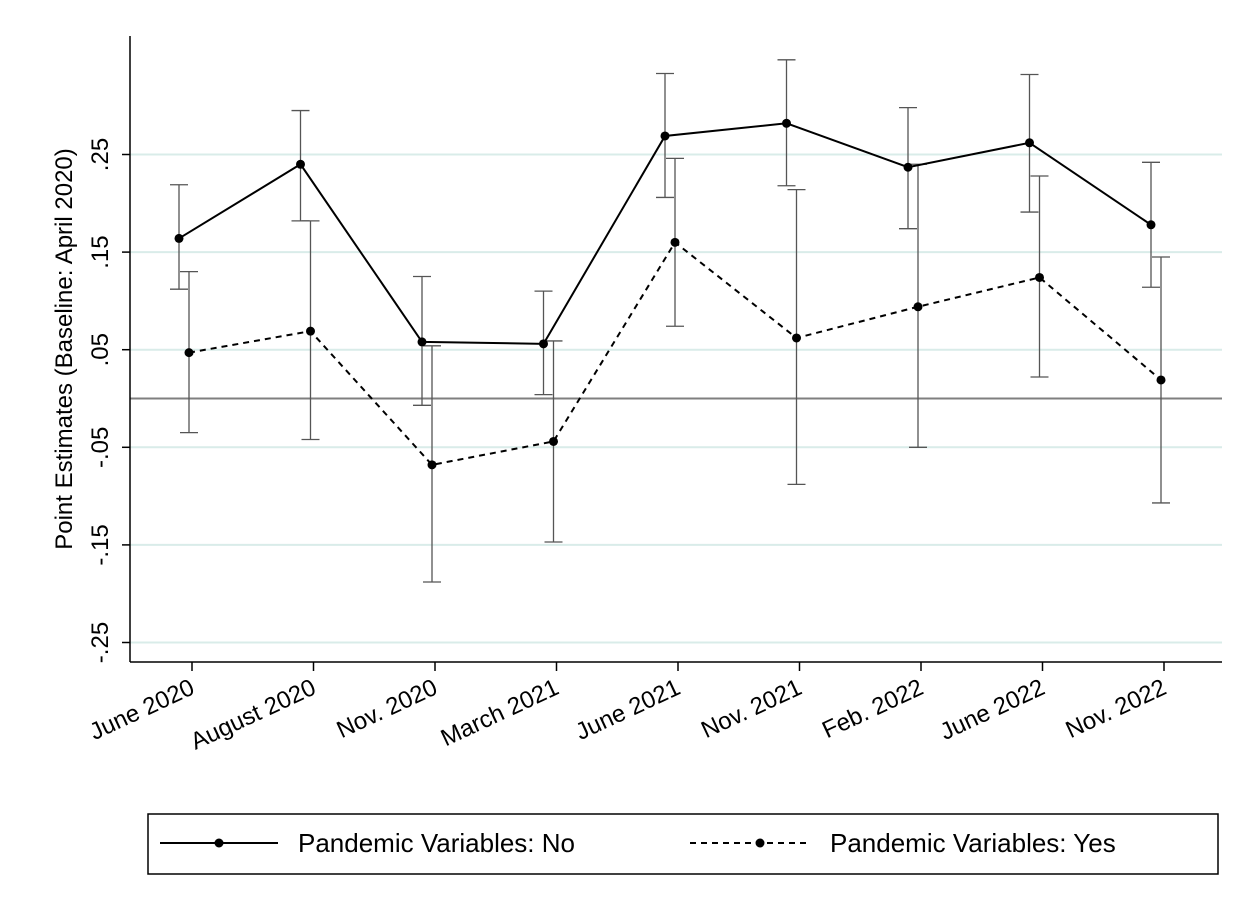  What do you see at coordinates (142, 710) in the screenshot?
I see `x-tick-label: June 2020` at bounding box center [142, 710].